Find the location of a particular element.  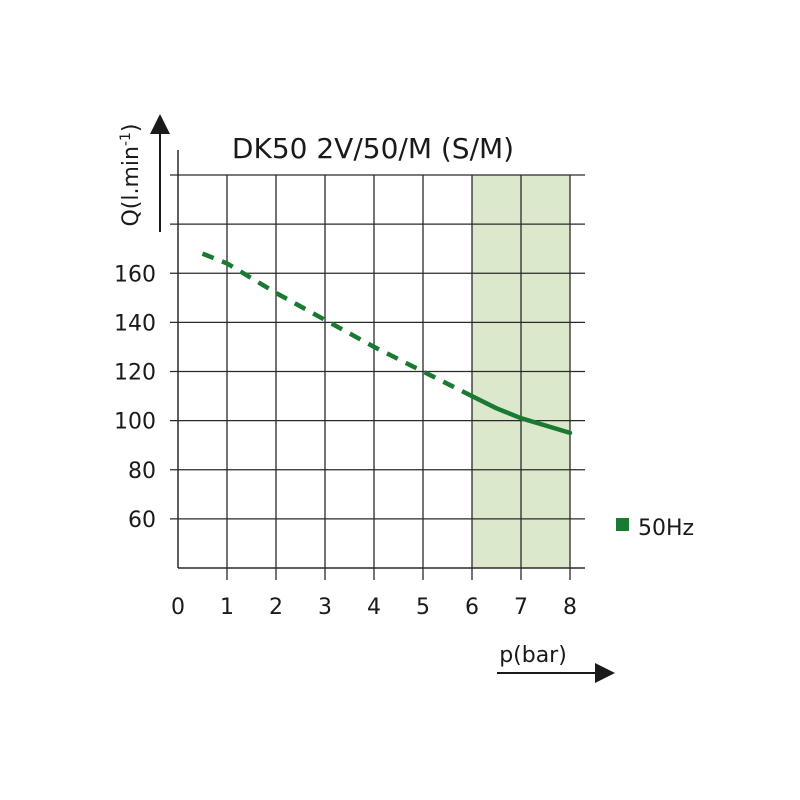

x-tick-label: 0 is located at coordinates (178, 607).